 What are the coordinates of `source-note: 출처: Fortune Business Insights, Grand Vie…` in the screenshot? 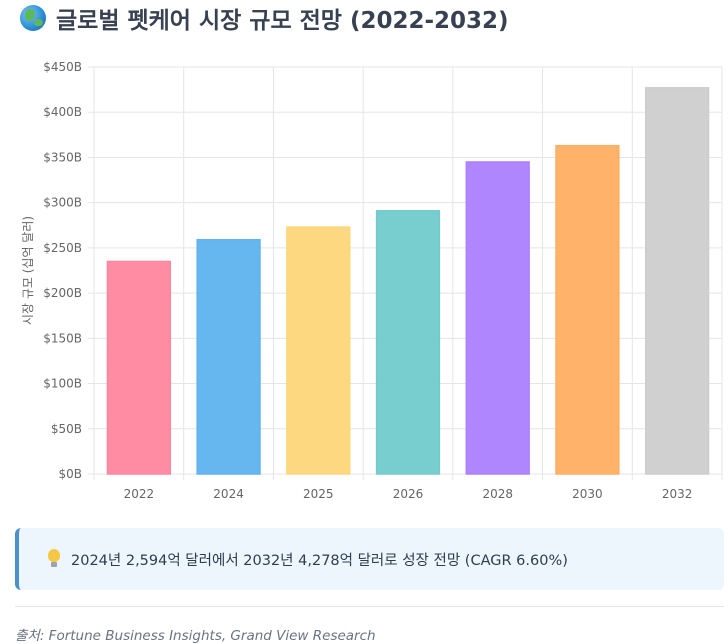 It's located at (195, 636).